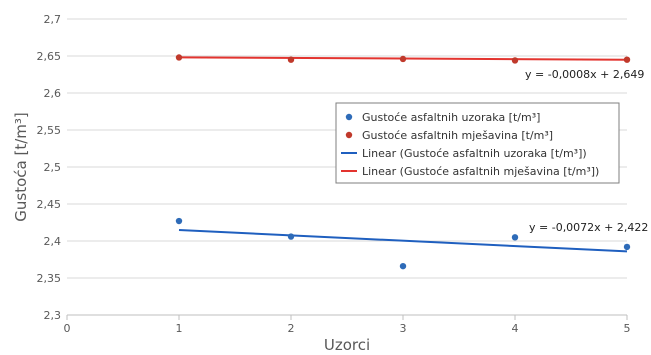  What do you see at coordinates (515, 328) in the screenshot?
I see `x-tick-label: 4` at bounding box center [515, 328].